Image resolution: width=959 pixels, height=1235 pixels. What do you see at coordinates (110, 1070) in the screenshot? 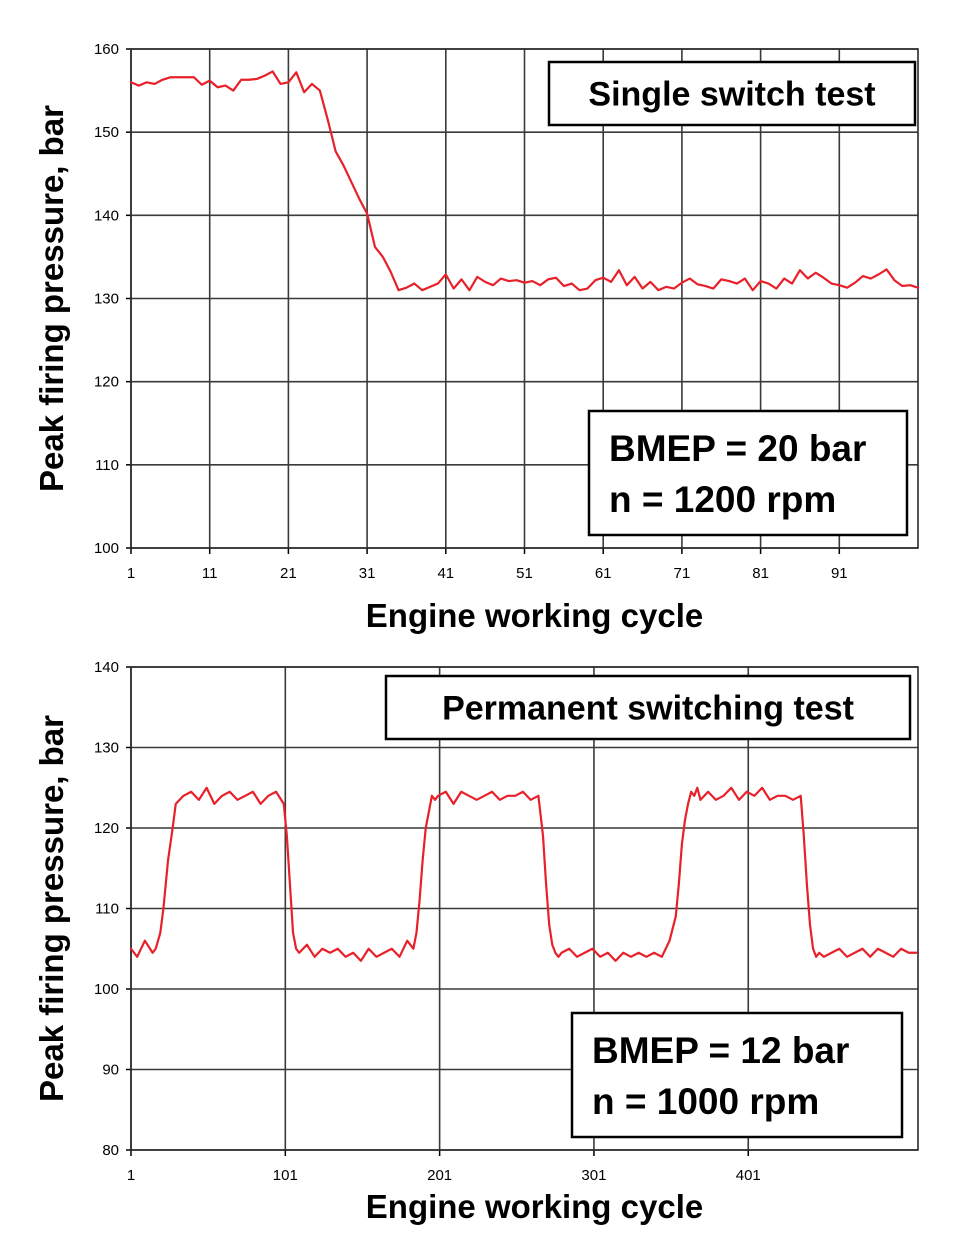
I see `y-tick-label: 90` at bounding box center [110, 1070].